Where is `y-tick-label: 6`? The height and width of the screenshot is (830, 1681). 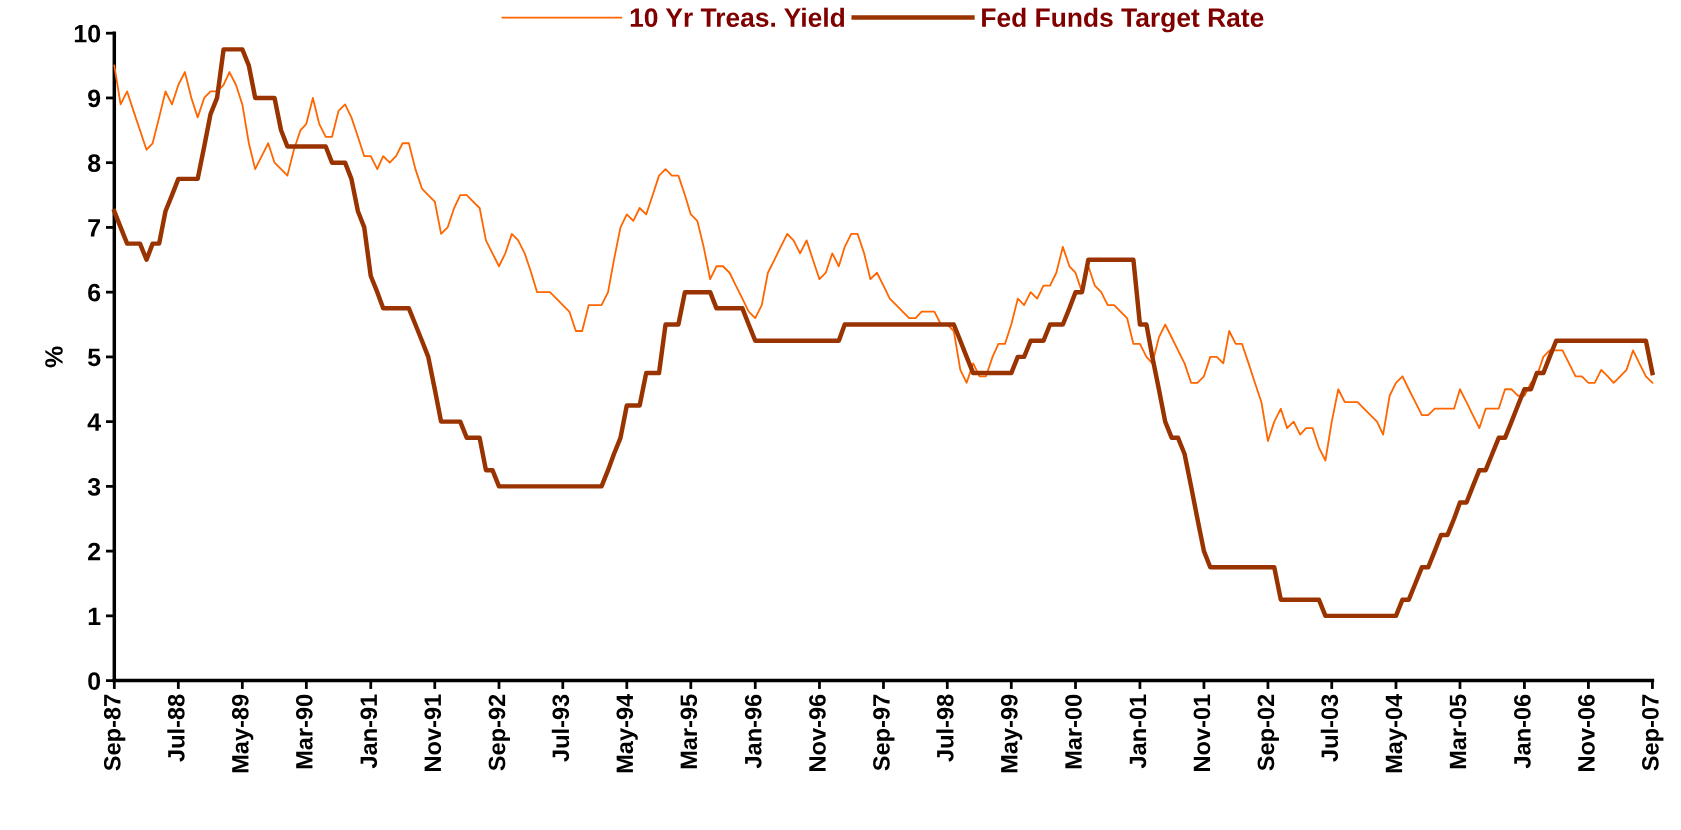
y-tick-label: 6 is located at coordinates (94, 292).